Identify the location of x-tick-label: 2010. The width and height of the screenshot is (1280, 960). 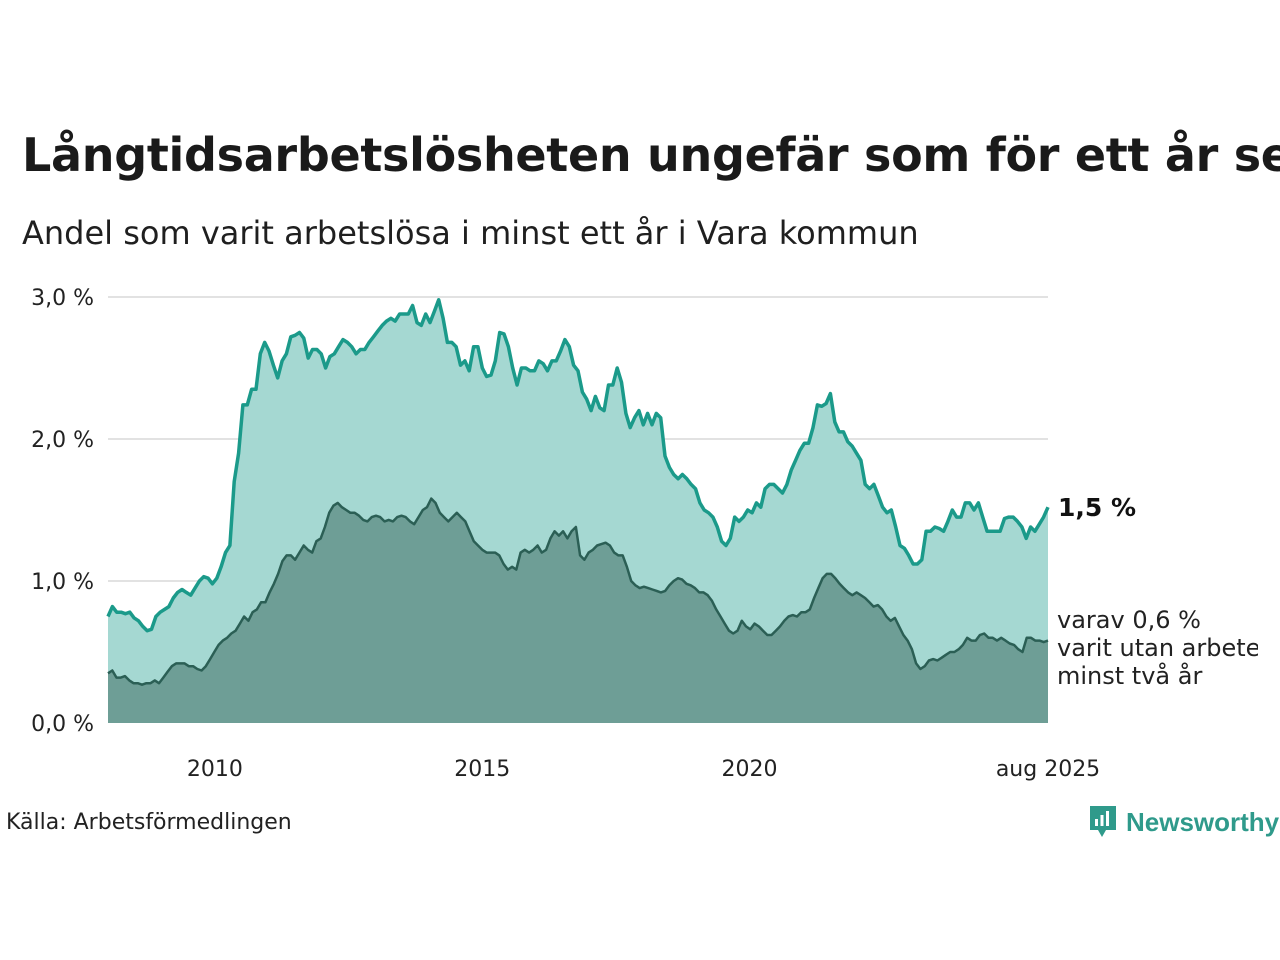
(215, 769).